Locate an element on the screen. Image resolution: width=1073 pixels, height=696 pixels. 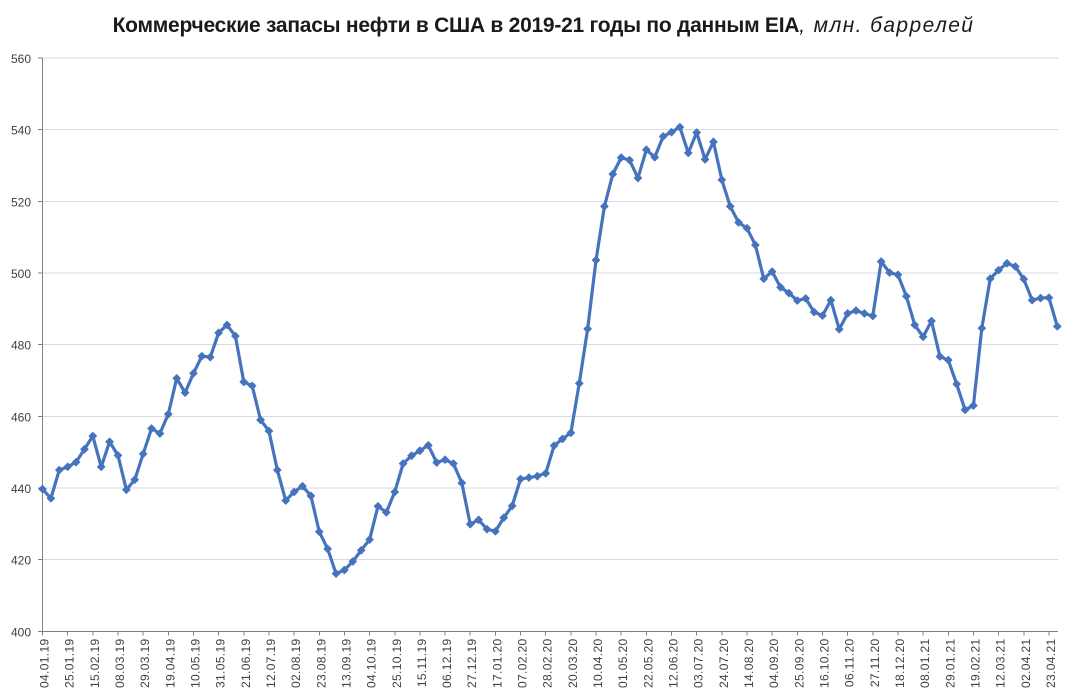
svg-text: 12.03.21 is located at coordinates (1001, 664).